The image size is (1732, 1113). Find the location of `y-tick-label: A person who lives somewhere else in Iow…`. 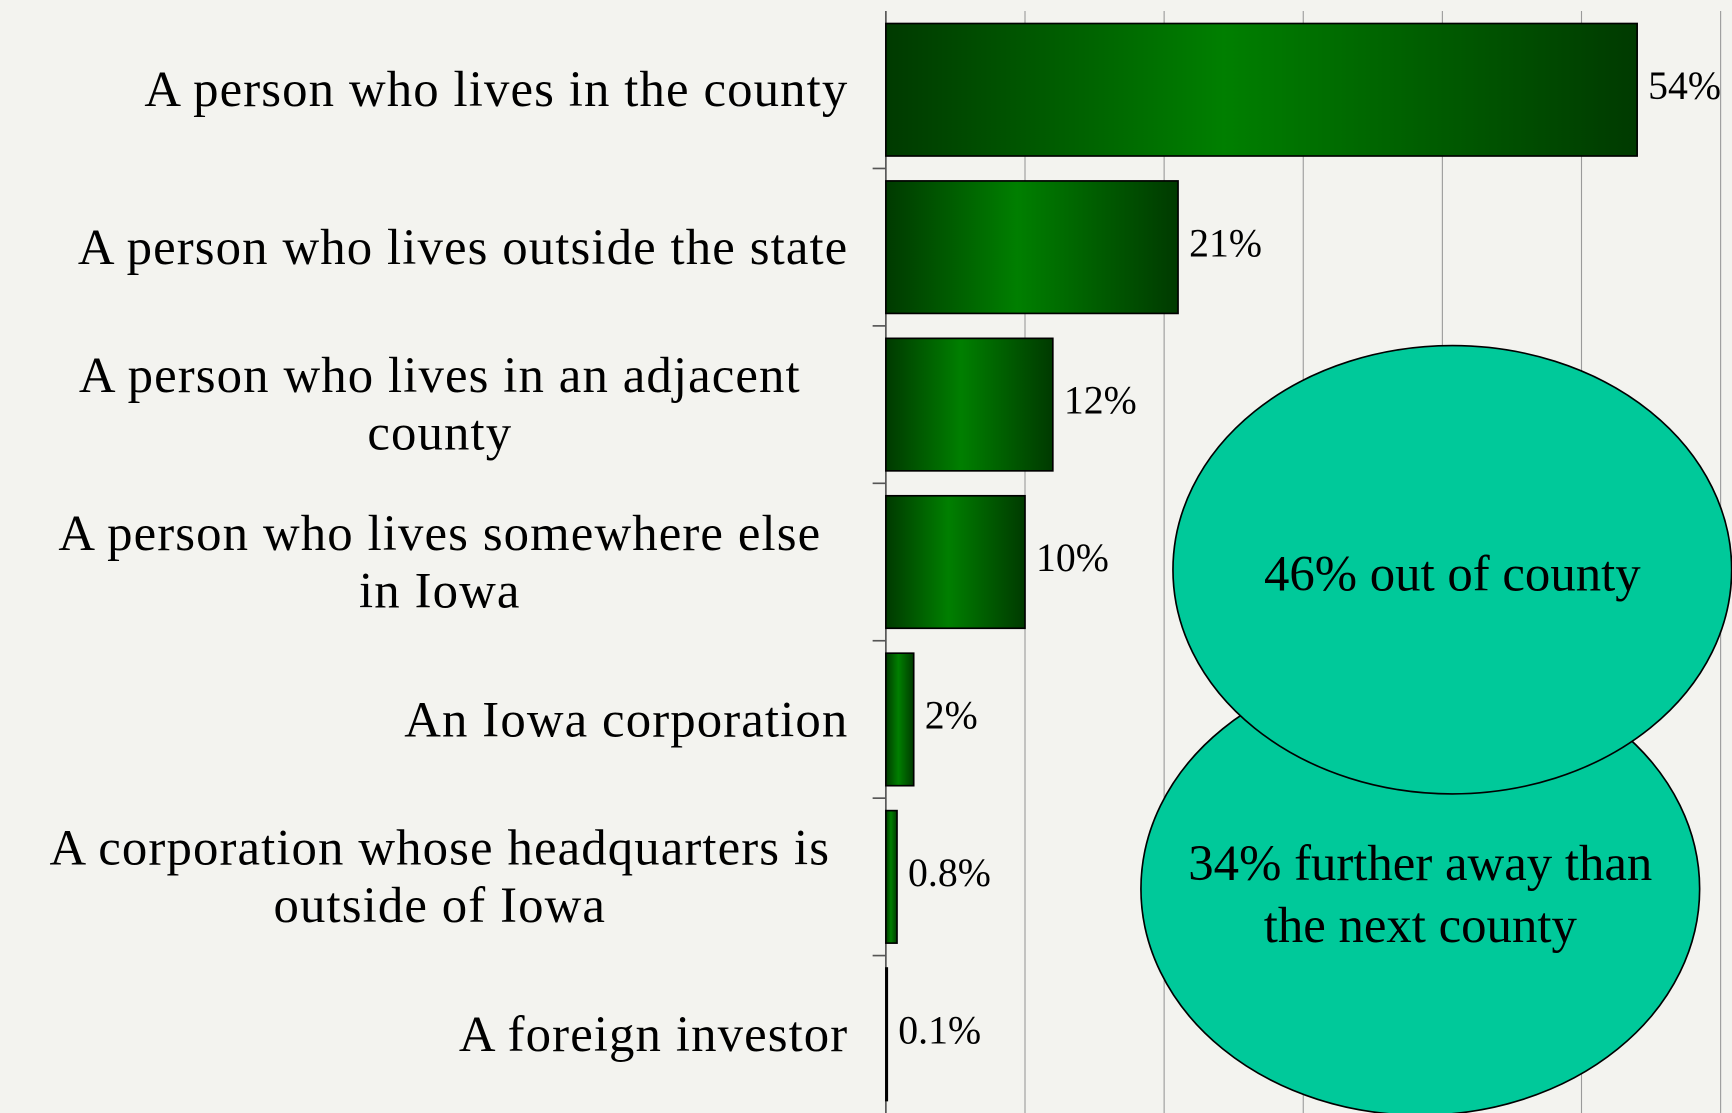

y-tick-label: A person who lives somewhere else in Iow… is located at coordinates (440, 561).